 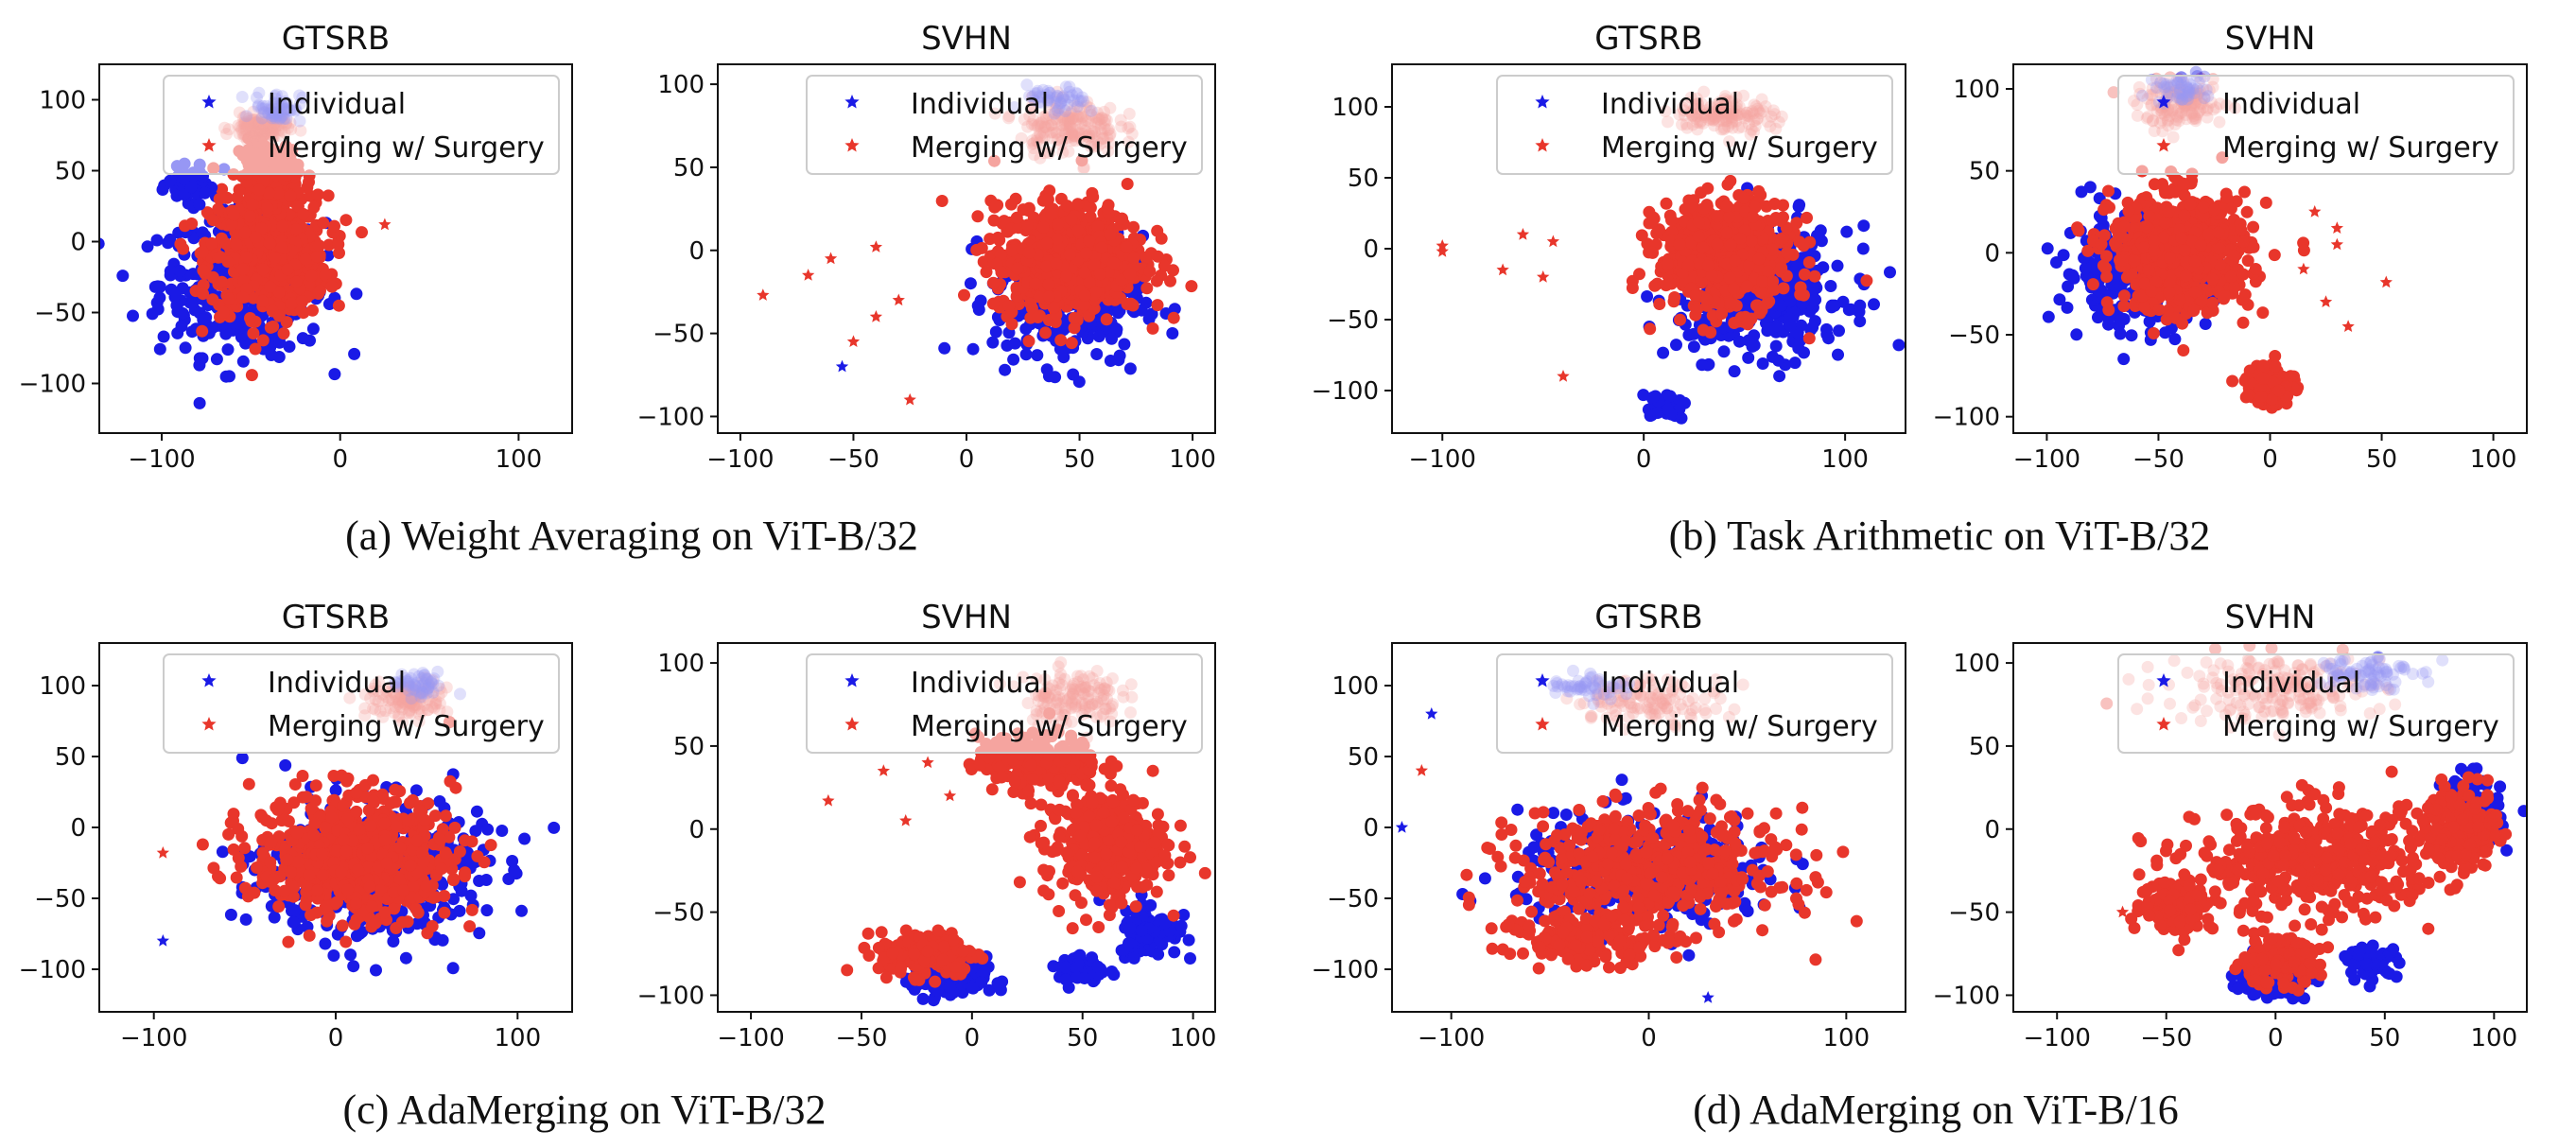 I want to click on panel-title: GTSRB, so click(x=1648, y=39).